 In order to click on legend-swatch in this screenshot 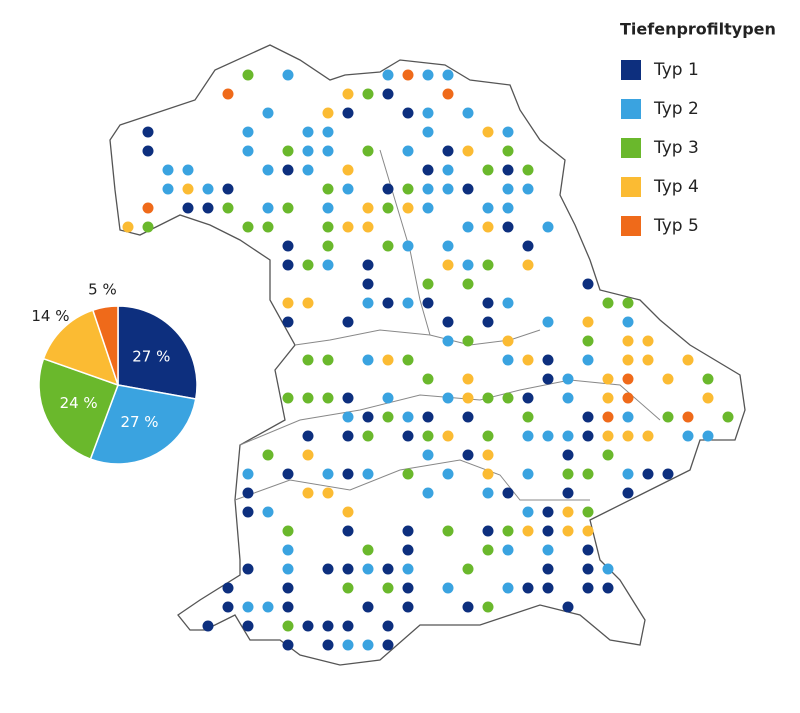, I will do `click(631, 148)`.